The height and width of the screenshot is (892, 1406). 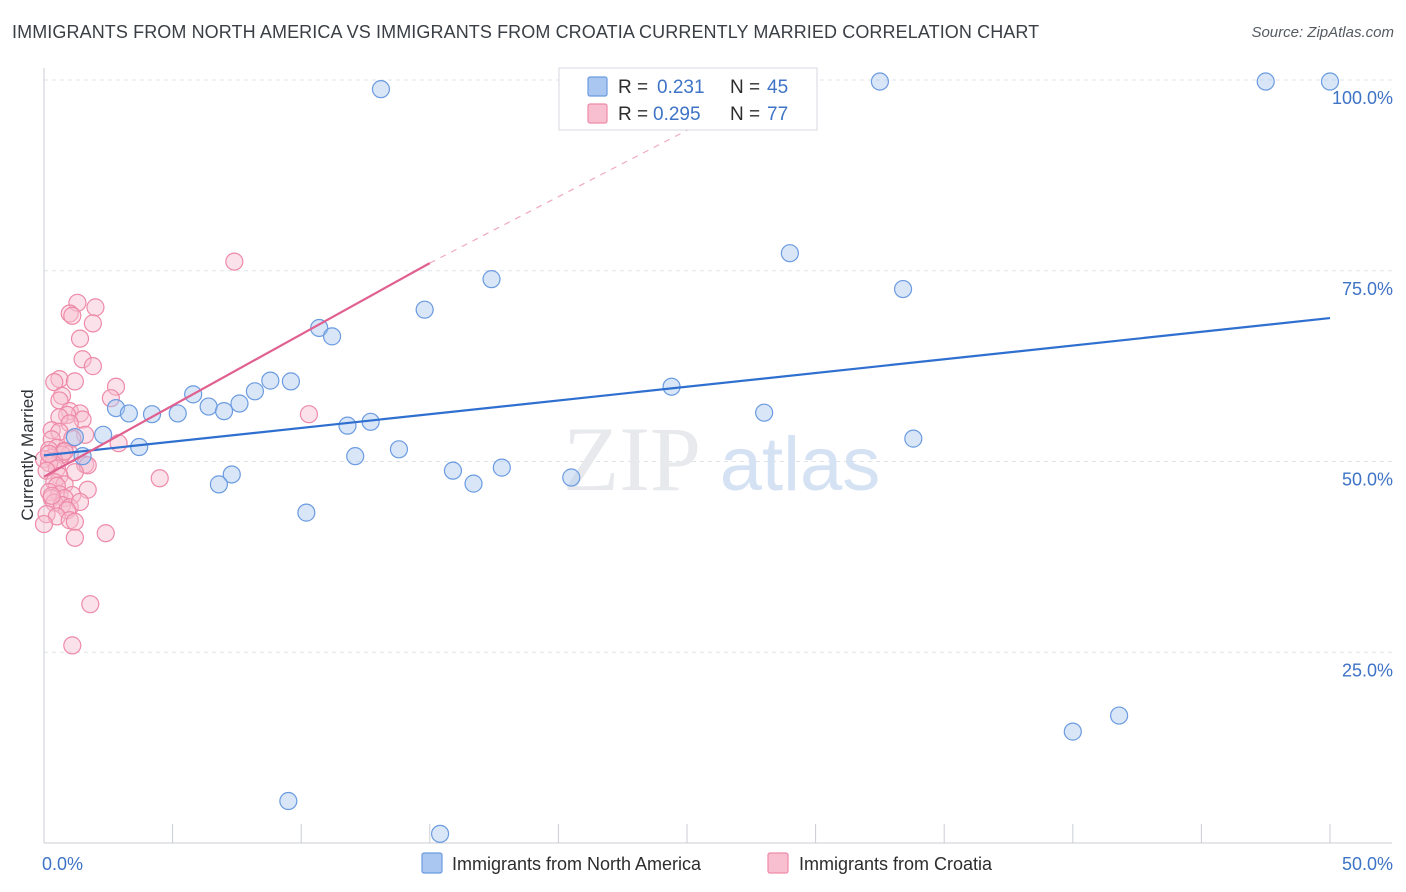 I want to click on y-axis-label: Currently Married, so click(x=27, y=454).